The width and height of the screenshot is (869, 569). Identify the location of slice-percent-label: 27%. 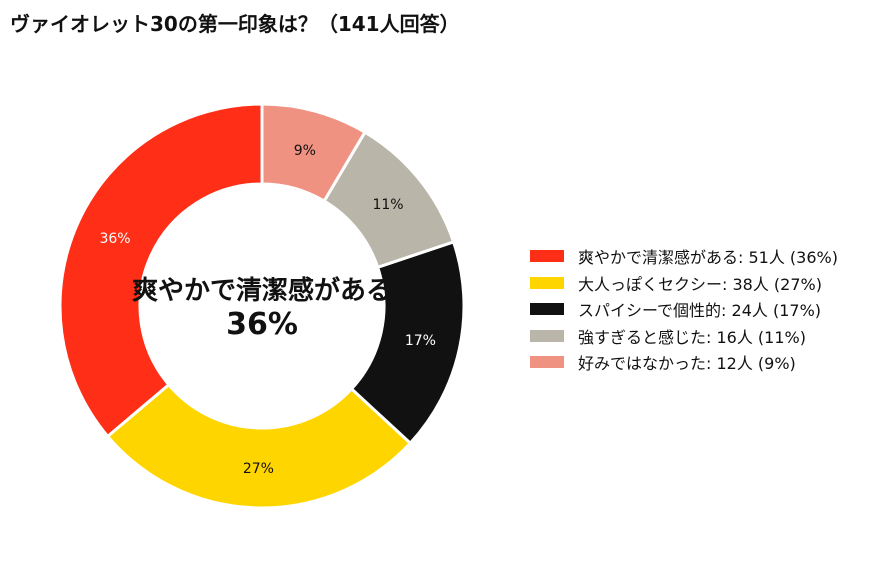
(258, 469).